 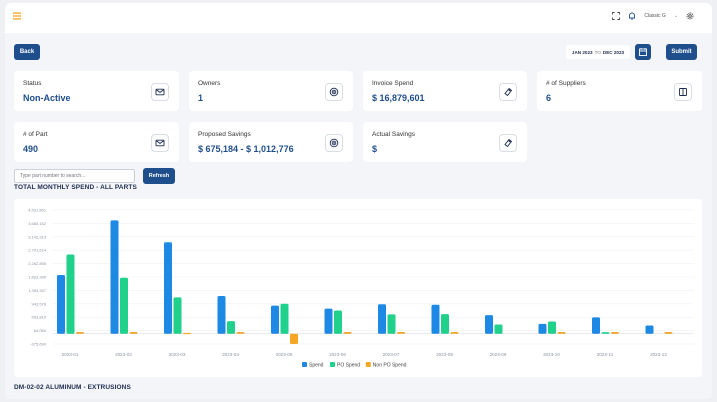 What do you see at coordinates (37, 263) in the screenshot?
I see `y-tick-label: 2,262,855` at bounding box center [37, 263].